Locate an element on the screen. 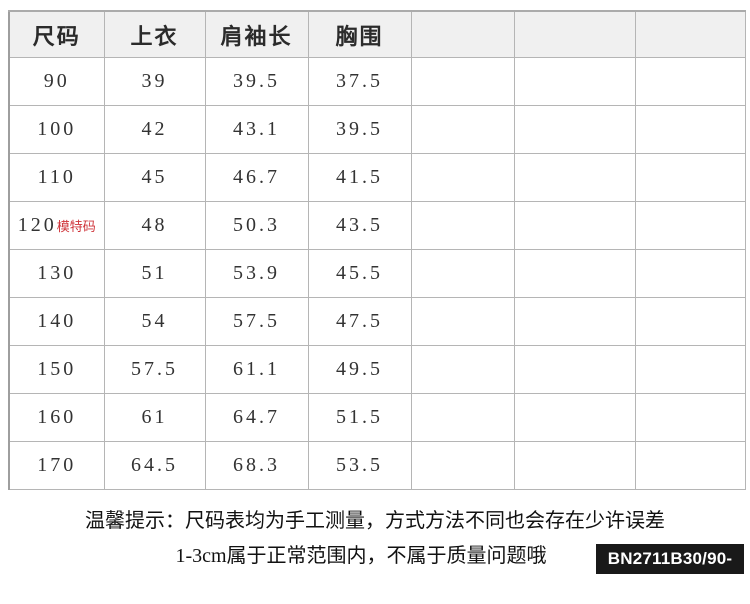  size-cell: 90 is located at coordinates (56, 81).